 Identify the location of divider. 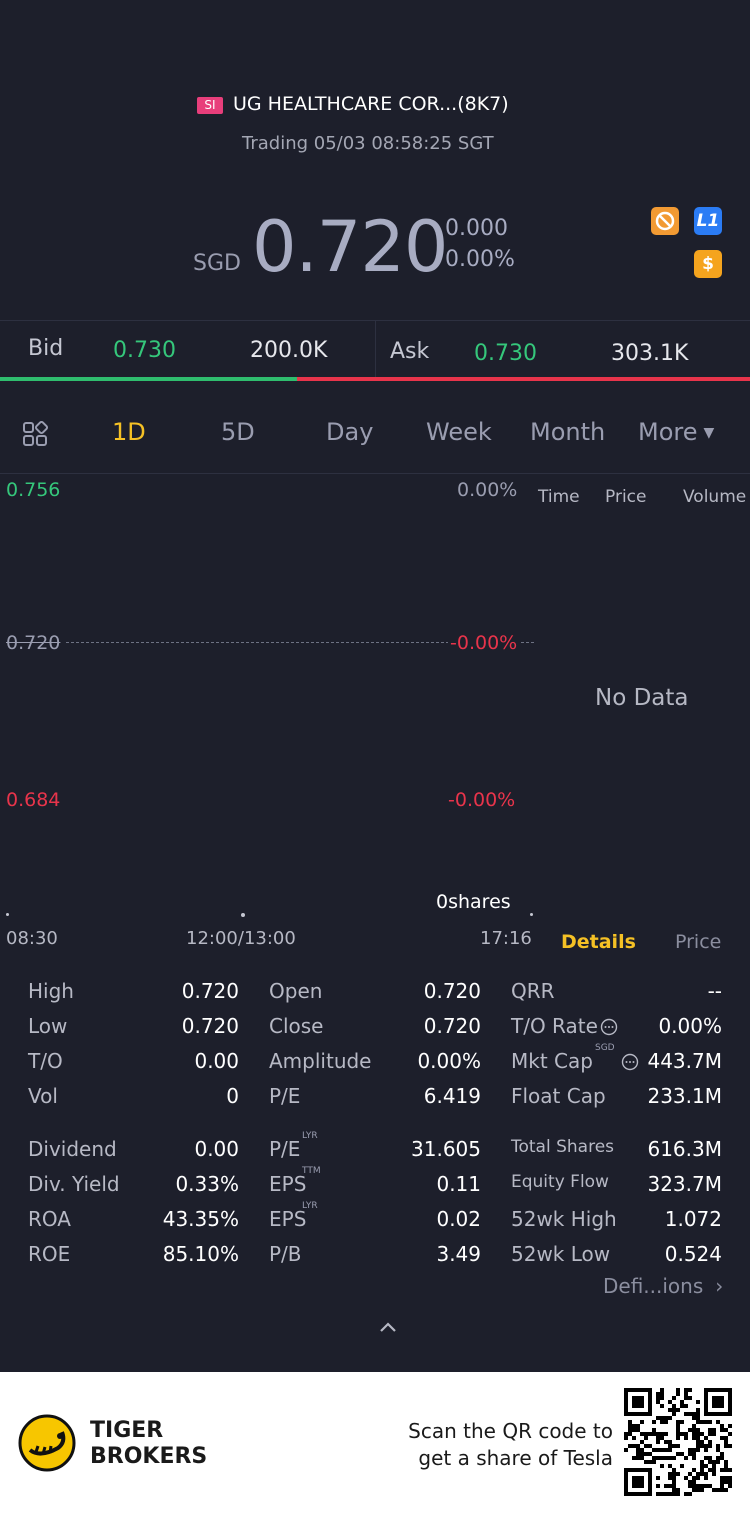
(375, 473).